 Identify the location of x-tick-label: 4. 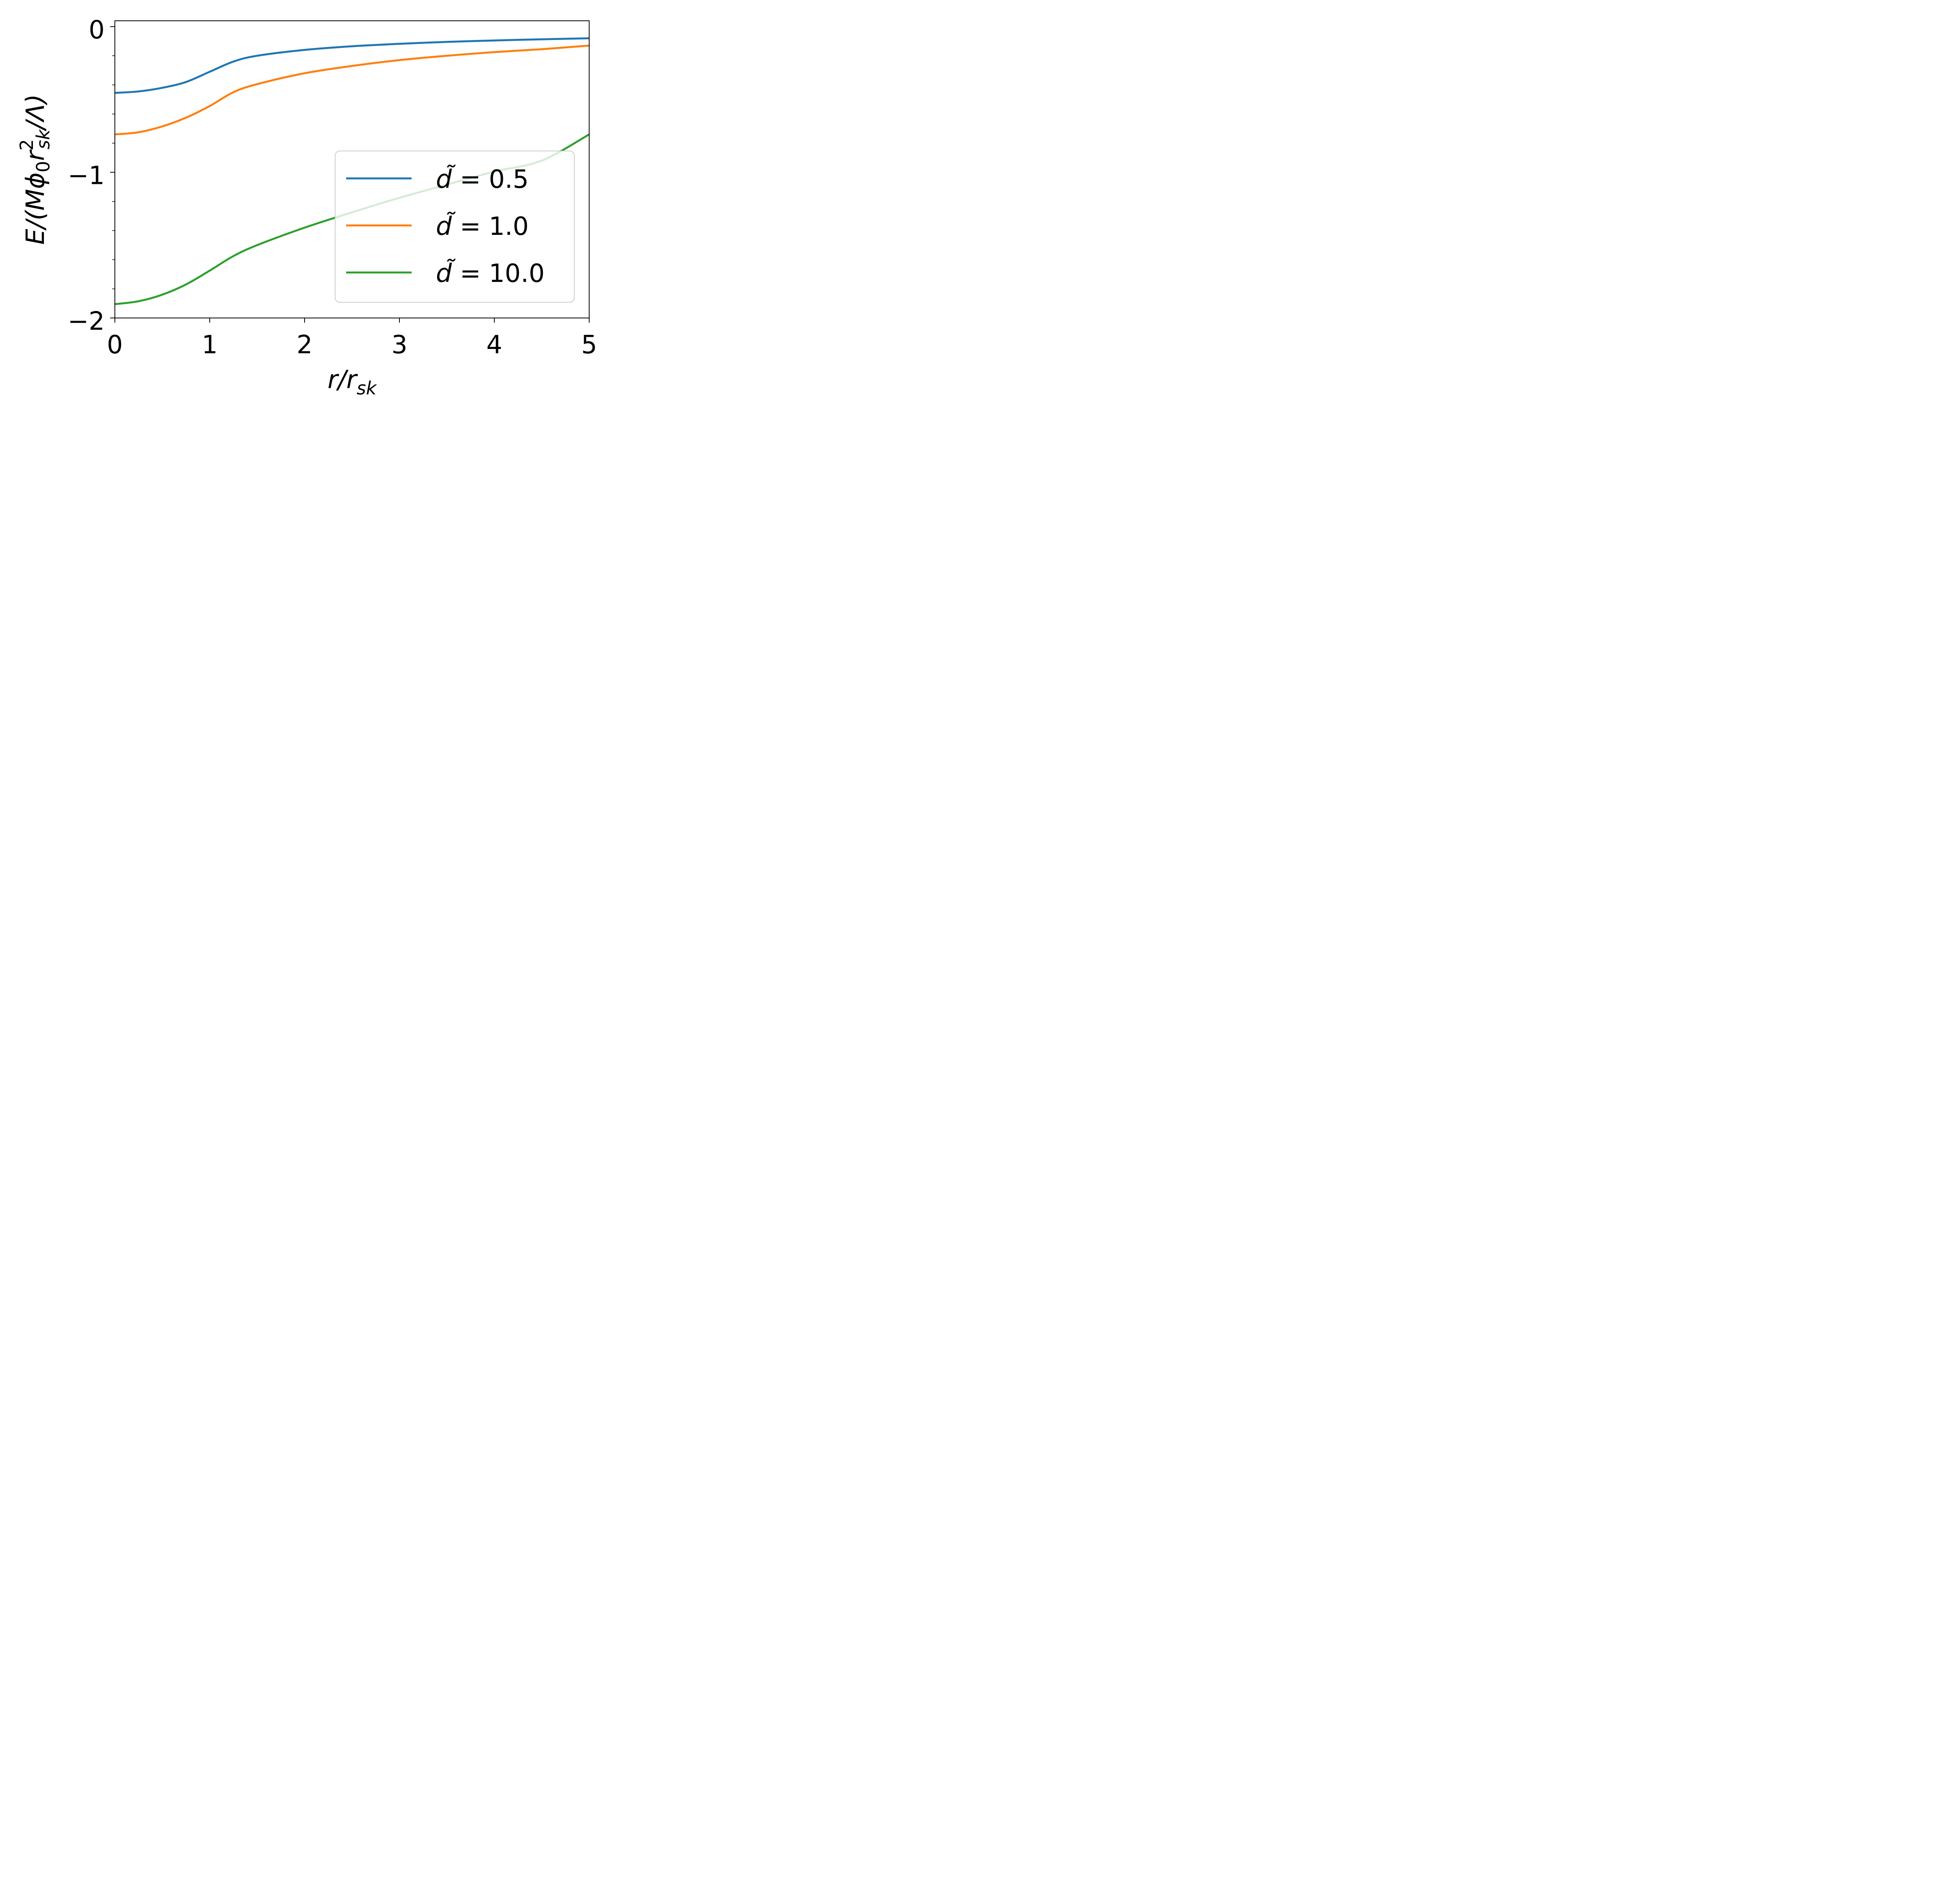
(494, 345).